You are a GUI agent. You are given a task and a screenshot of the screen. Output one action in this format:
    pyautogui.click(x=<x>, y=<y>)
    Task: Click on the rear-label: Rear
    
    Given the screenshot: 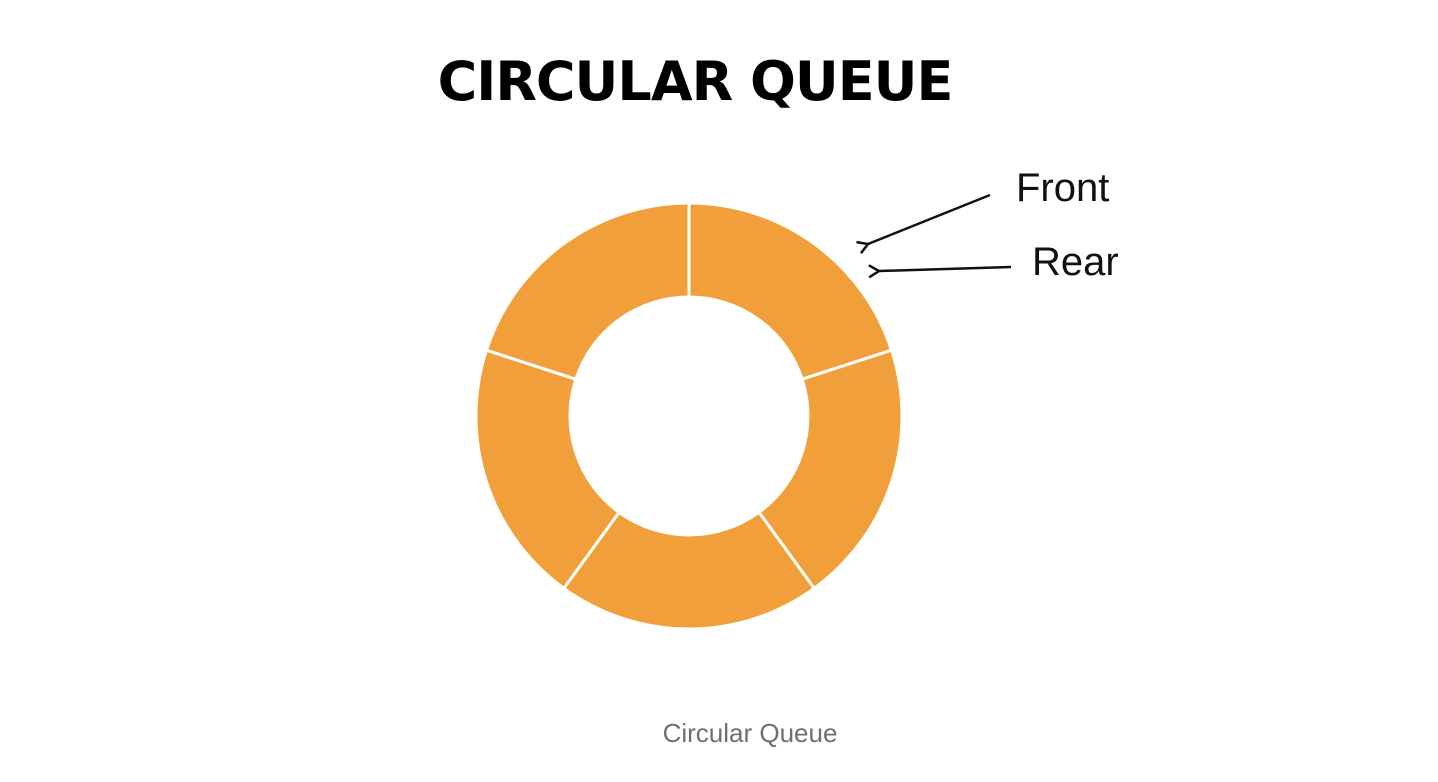 What is the action you would take?
    pyautogui.click(x=1075, y=262)
    